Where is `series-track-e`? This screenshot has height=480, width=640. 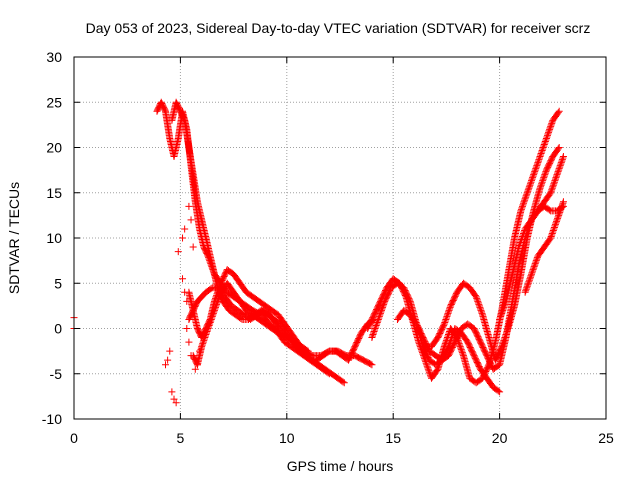 series-track-e is located at coordinates (248, 319).